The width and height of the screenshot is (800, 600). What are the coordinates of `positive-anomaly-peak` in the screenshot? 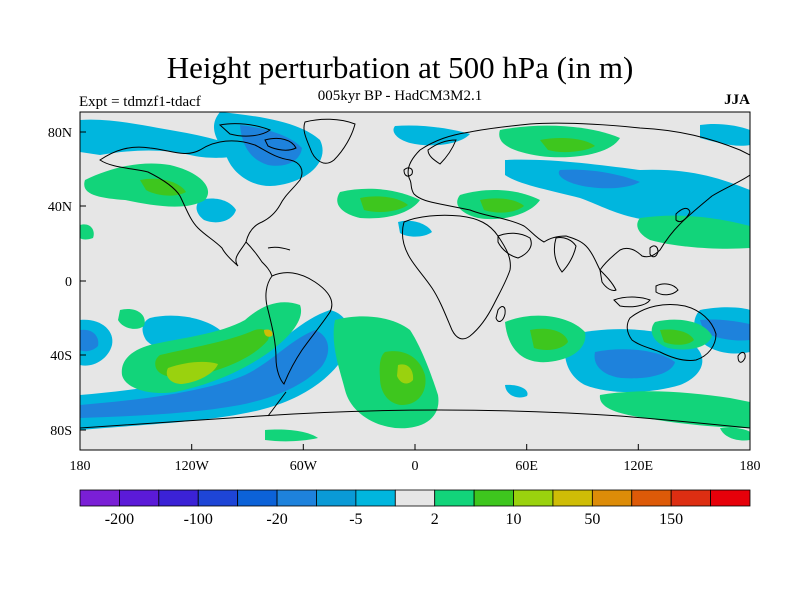 It's located at (268, 333).